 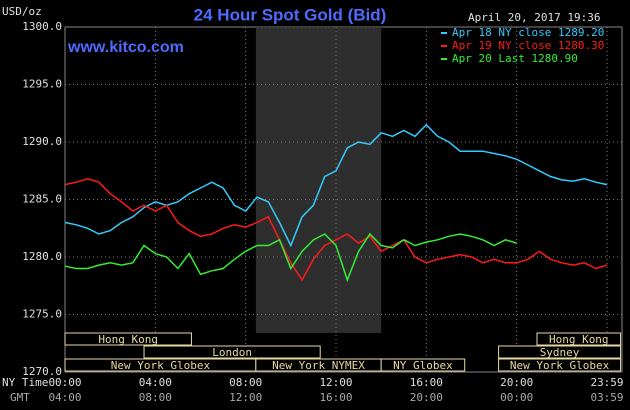 What do you see at coordinates (22, 11) in the screenshot?
I see `y-axis-label: USD/oz` at bounding box center [22, 11].